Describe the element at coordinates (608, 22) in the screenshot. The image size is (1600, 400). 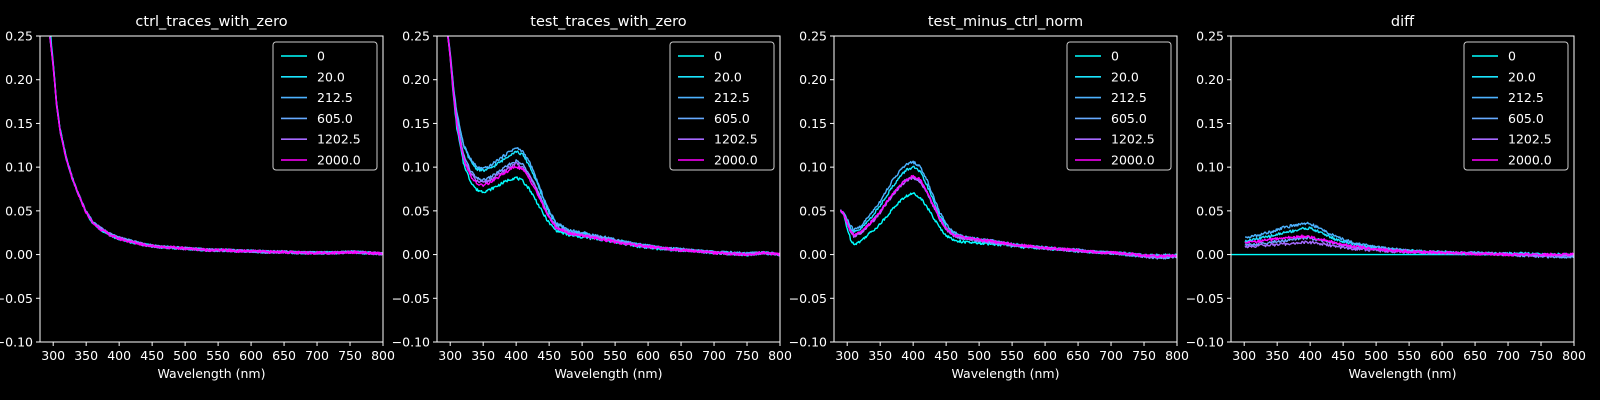
I see `chart-title: test_traces_with_zero` at that location.